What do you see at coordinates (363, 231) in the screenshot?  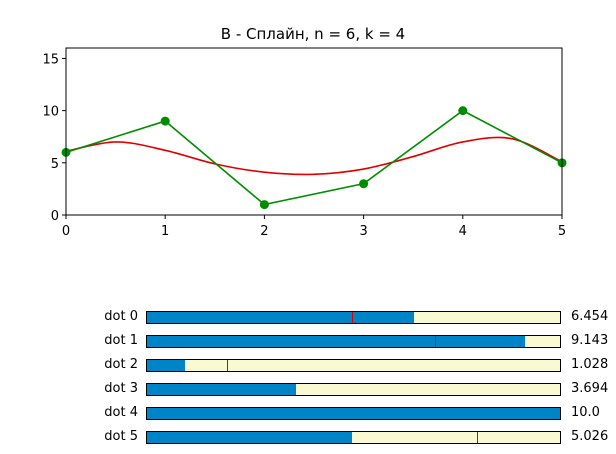 I see `x-tick-label: 3` at bounding box center [363, 231].